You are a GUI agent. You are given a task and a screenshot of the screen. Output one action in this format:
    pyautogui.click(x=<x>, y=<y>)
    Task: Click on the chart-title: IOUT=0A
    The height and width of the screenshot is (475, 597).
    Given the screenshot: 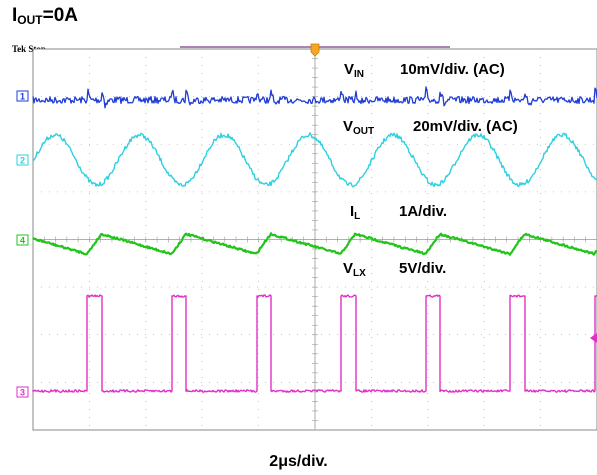 What is the action you would take?
    pyautogui.click(x=45, y=16)
    